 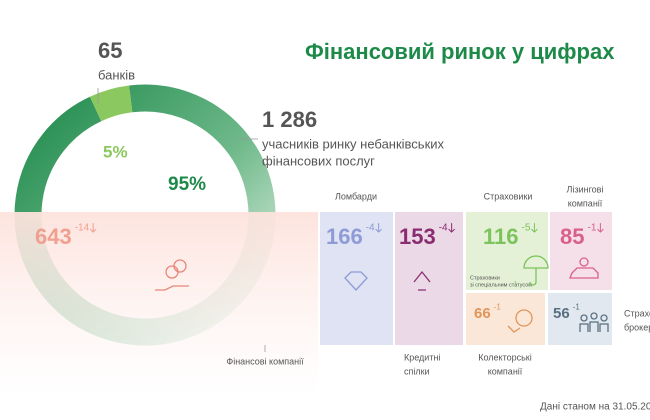 What do you see at coordinates (585, 189) in the screenshot?
I see `segment-name: Лізингові` at bounding box center [585, 189].